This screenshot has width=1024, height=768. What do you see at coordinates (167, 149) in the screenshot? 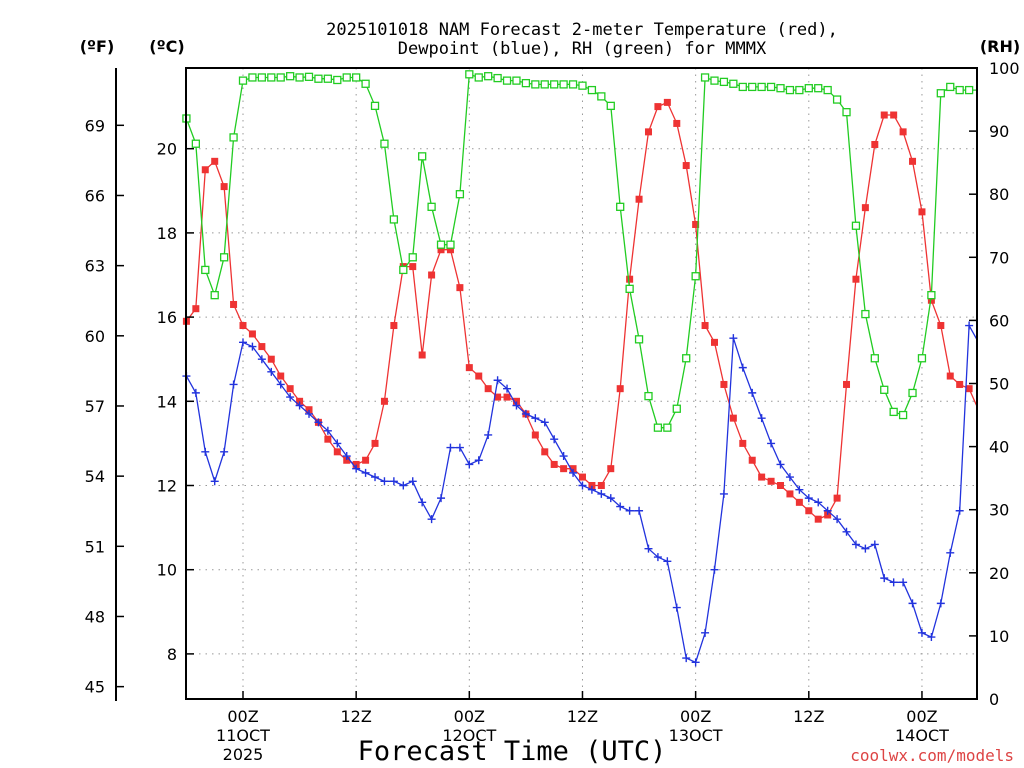
I see `celsius-tick-label: 20` at bounding box center [167, 149].